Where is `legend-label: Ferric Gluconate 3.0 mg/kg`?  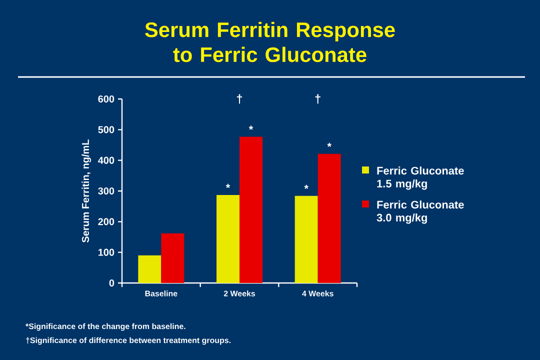
legend-label: Ferric Gluconate 3.0 mg/kg is located at coordinates (420, 212).